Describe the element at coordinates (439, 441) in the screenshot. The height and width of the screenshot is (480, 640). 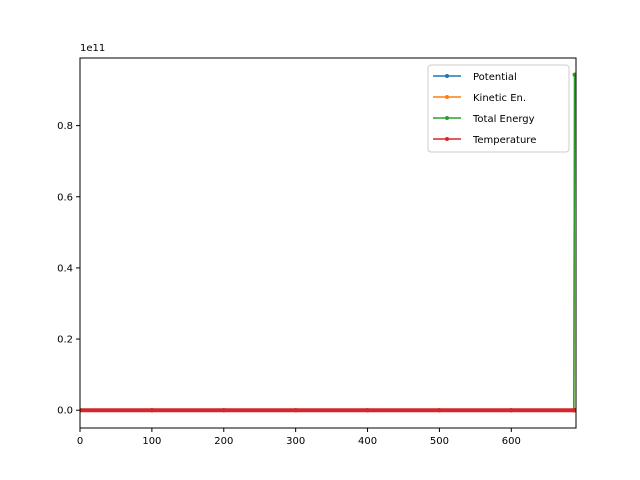
I see `x-tick-label: 500` at that location.